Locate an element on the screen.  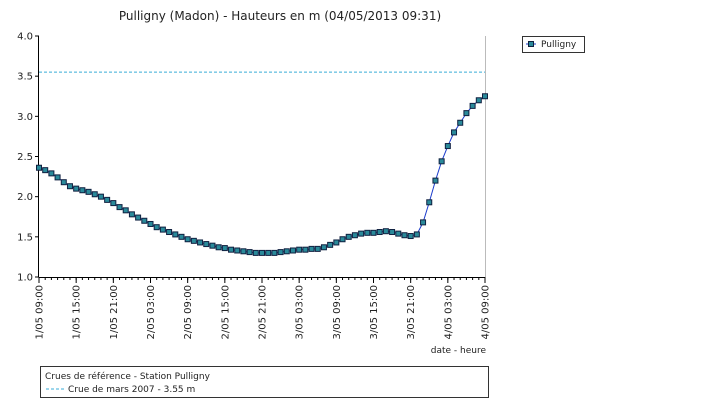
x-tick-label: 2/05 21:00 is located at coordinates (263, 312).